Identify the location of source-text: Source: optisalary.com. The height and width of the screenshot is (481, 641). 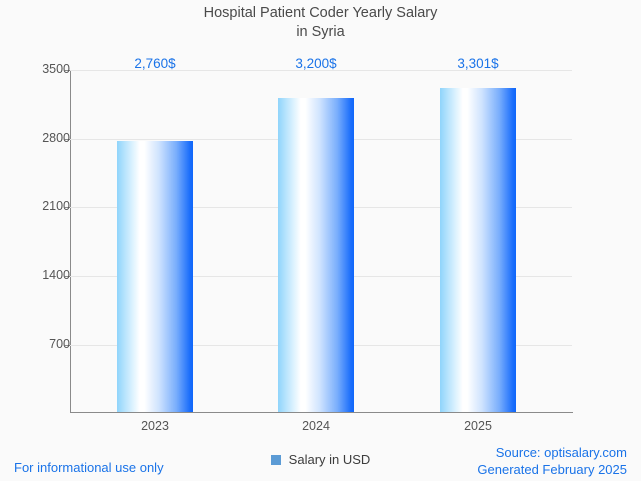
(561, 452).